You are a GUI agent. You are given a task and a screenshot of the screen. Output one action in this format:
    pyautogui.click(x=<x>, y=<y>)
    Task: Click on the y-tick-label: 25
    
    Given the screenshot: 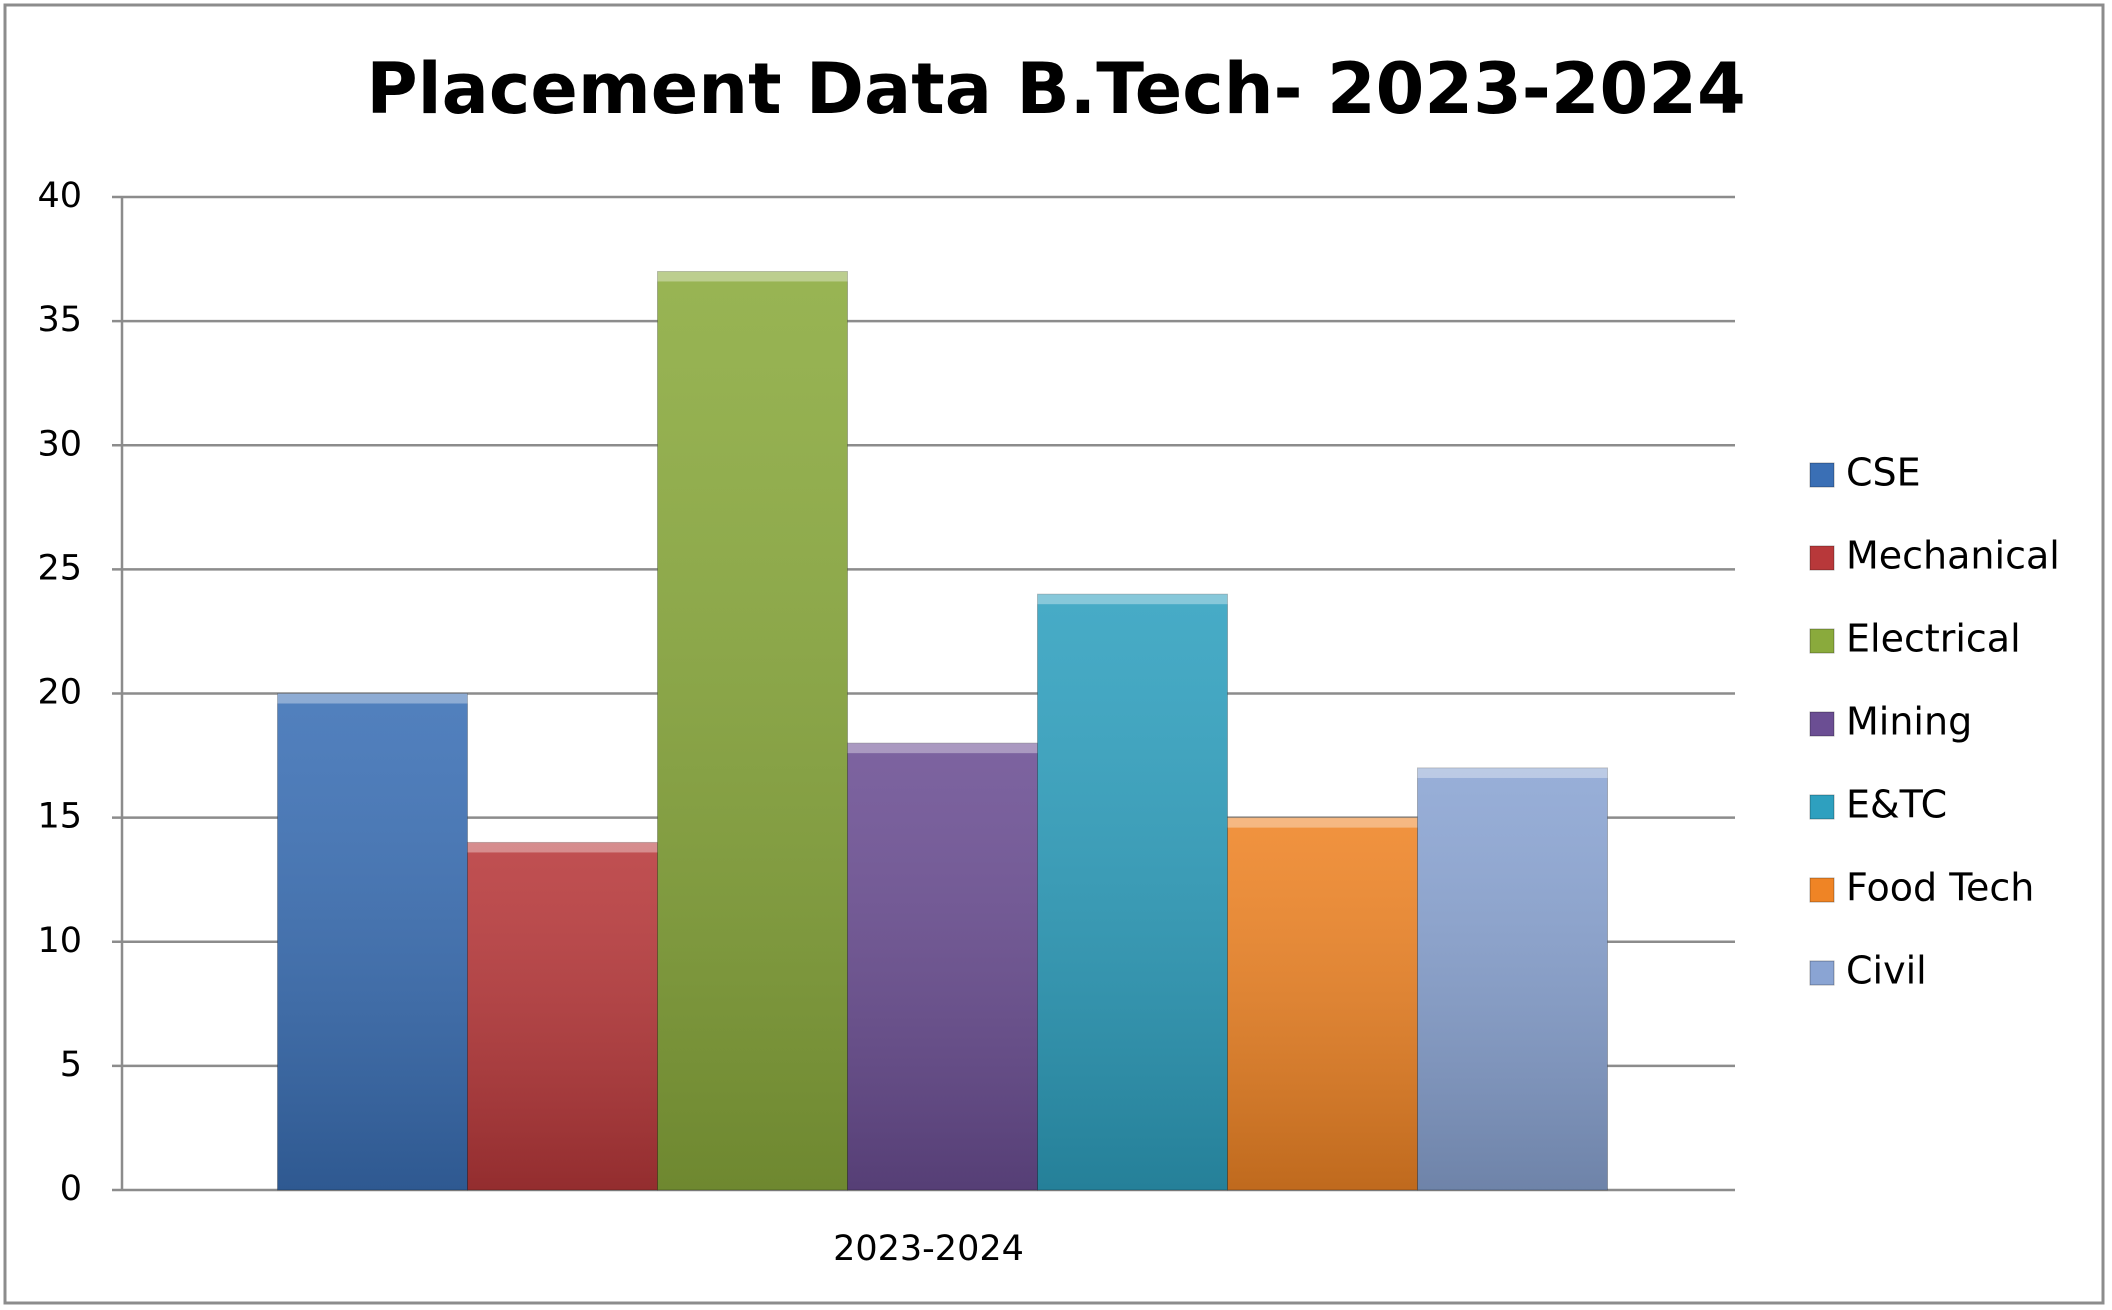 What is the action you would take?
    pyautogui.click(x=59, y=568)
    